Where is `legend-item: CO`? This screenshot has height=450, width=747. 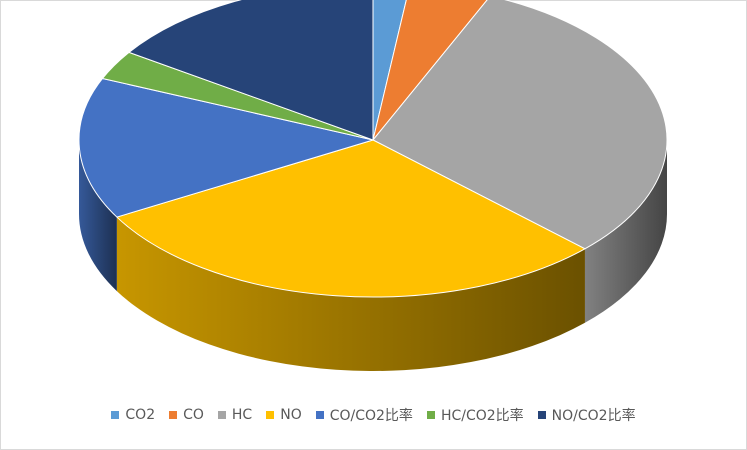
legend-item: CO is located at coordinates (186, 415).